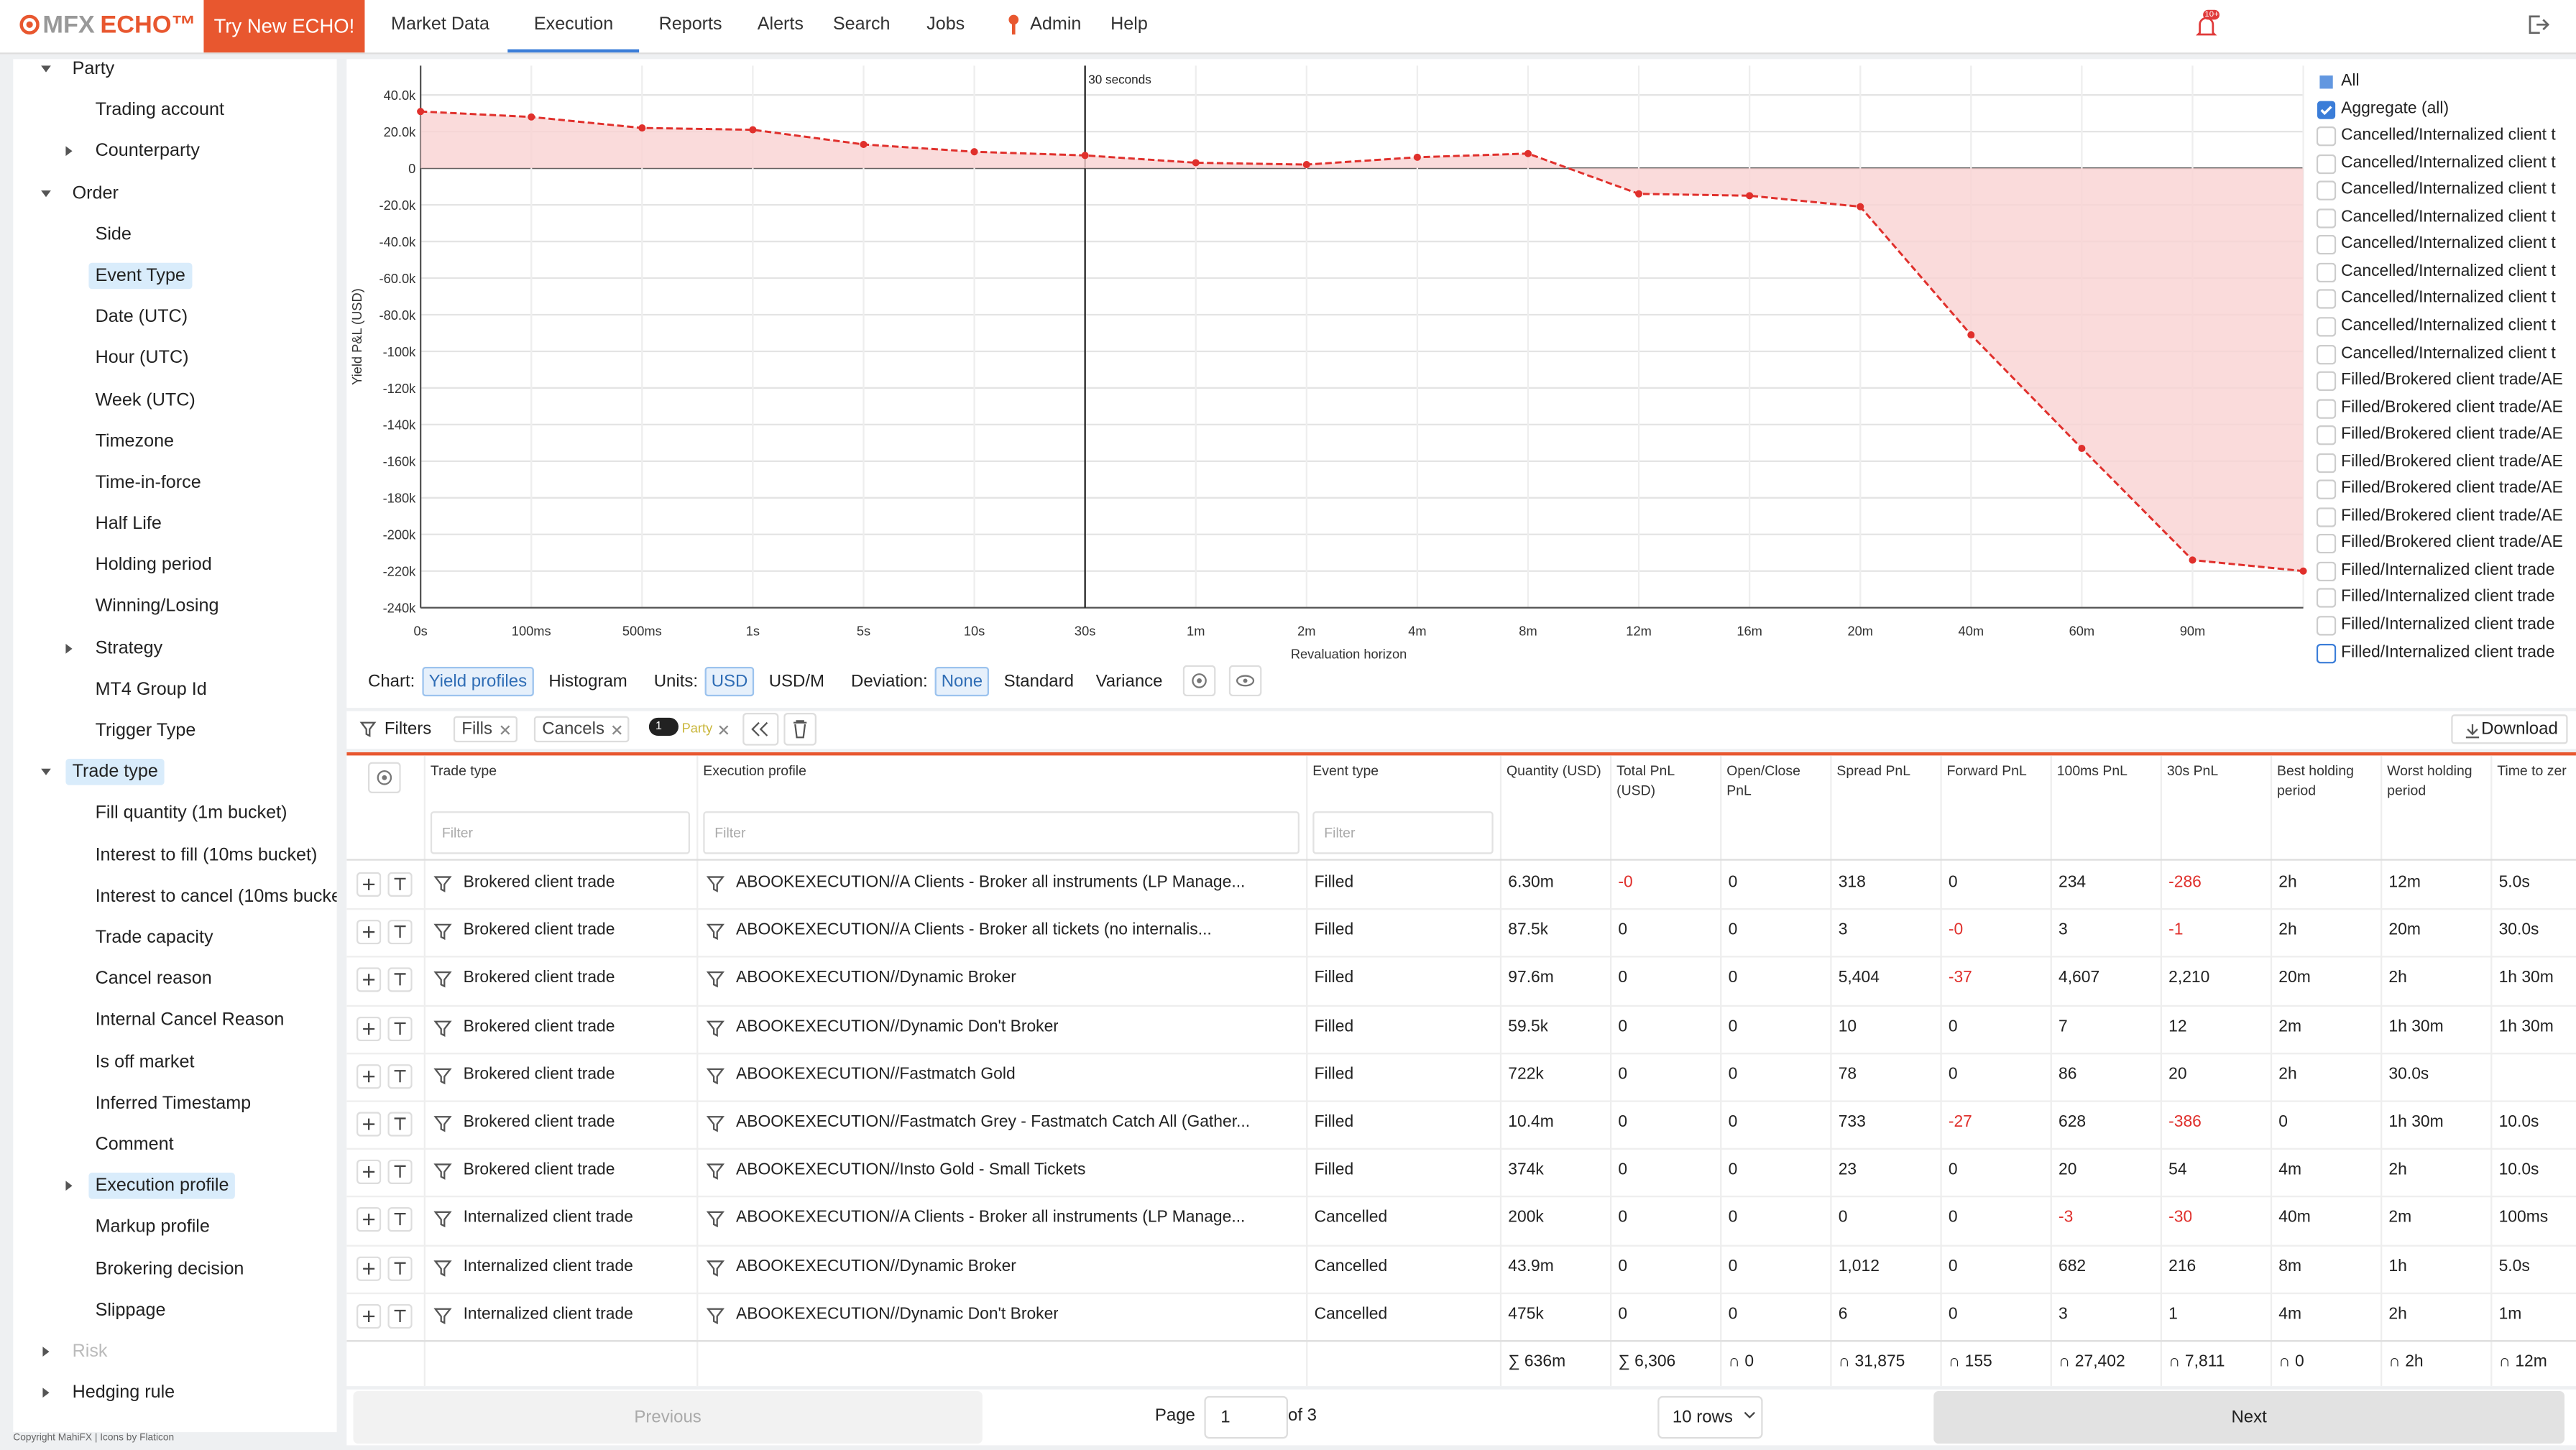  What do you see at coordinates (1038, 681) in the screenshot?
I see `option-button: Standard` at bounding box center [1038, 681].